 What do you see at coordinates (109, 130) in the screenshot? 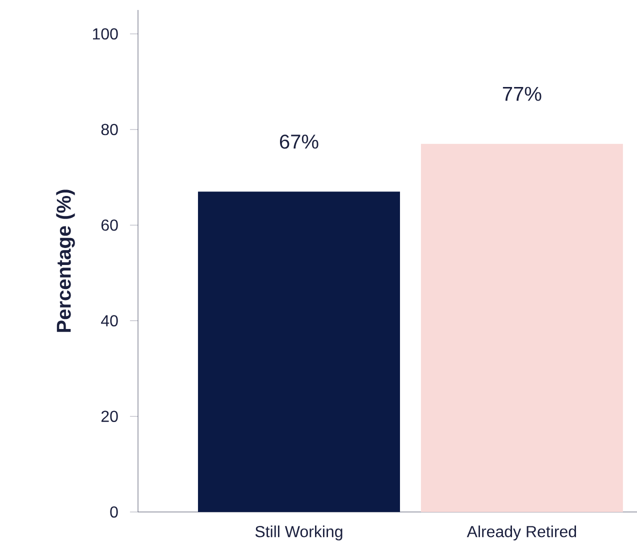
I see `y-tick-label: 80` at bounding box center [109, 130].